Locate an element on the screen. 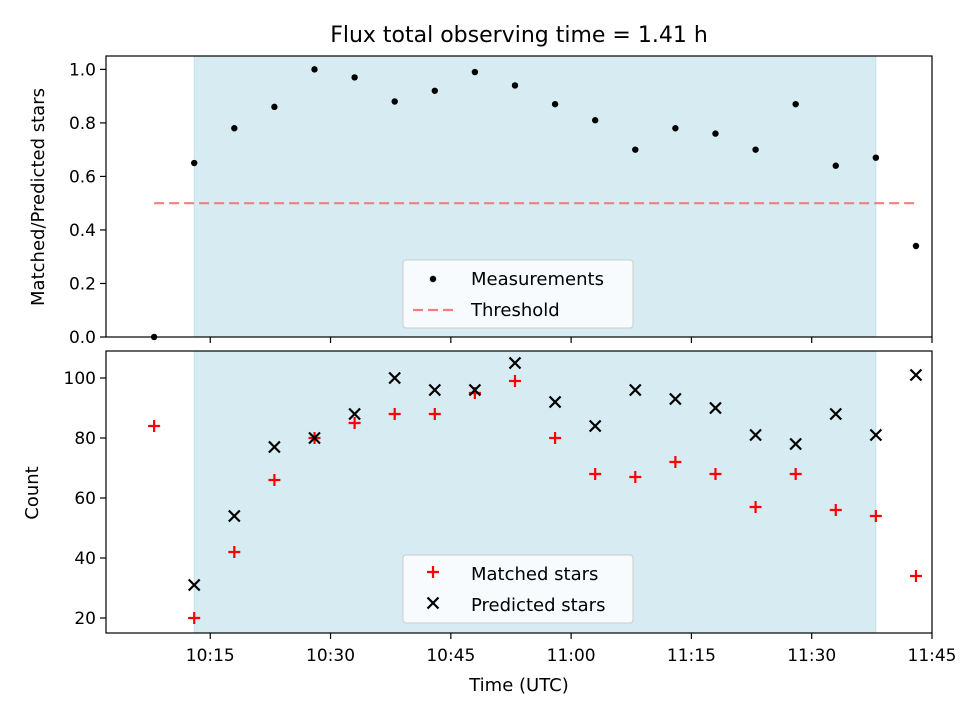 This screenshot has width=960, height=724. x-tick-label: 11:15 is located at coordinates (691, 656).